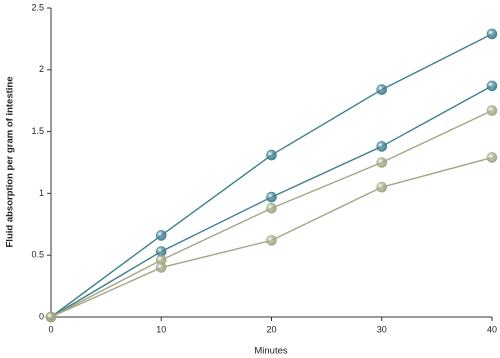 This screenshot has height=358, width=500. I want to click on y-axis-title: Fluid absorption per gram of intestine, so click(10, 161).